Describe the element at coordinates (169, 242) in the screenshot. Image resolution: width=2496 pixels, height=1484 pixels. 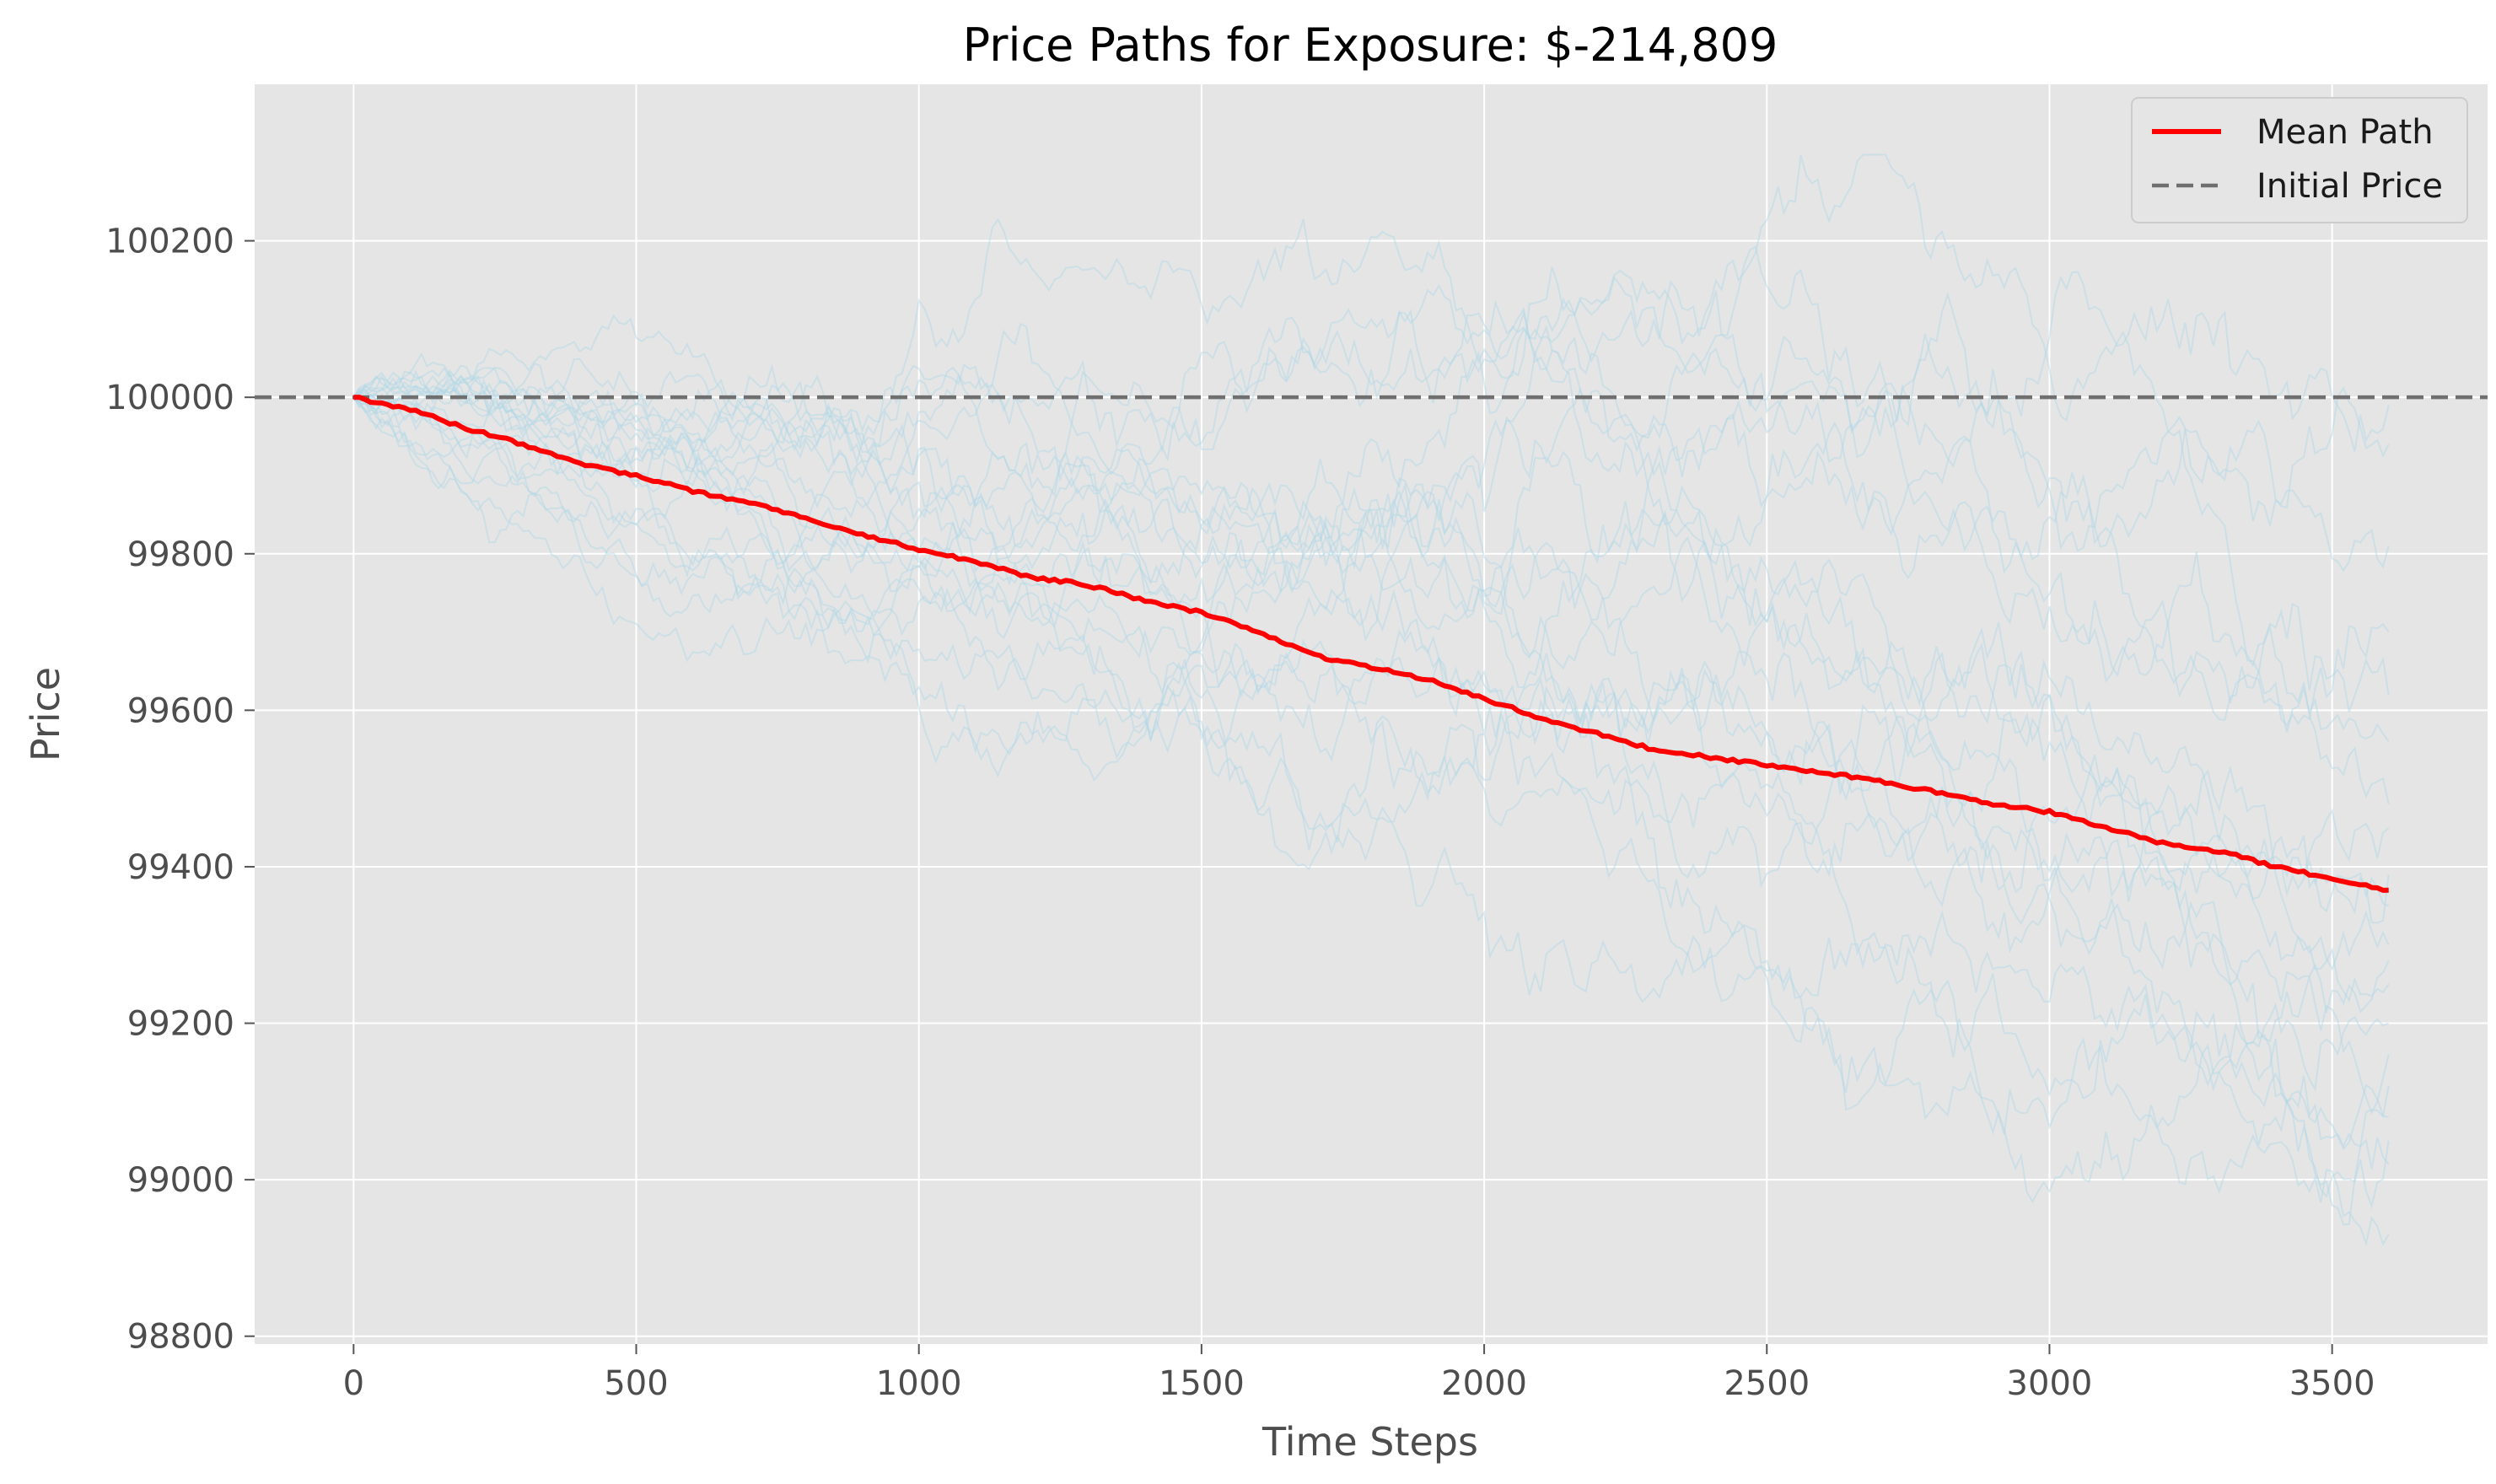
I see `y-tick-label: 100200` at that location.